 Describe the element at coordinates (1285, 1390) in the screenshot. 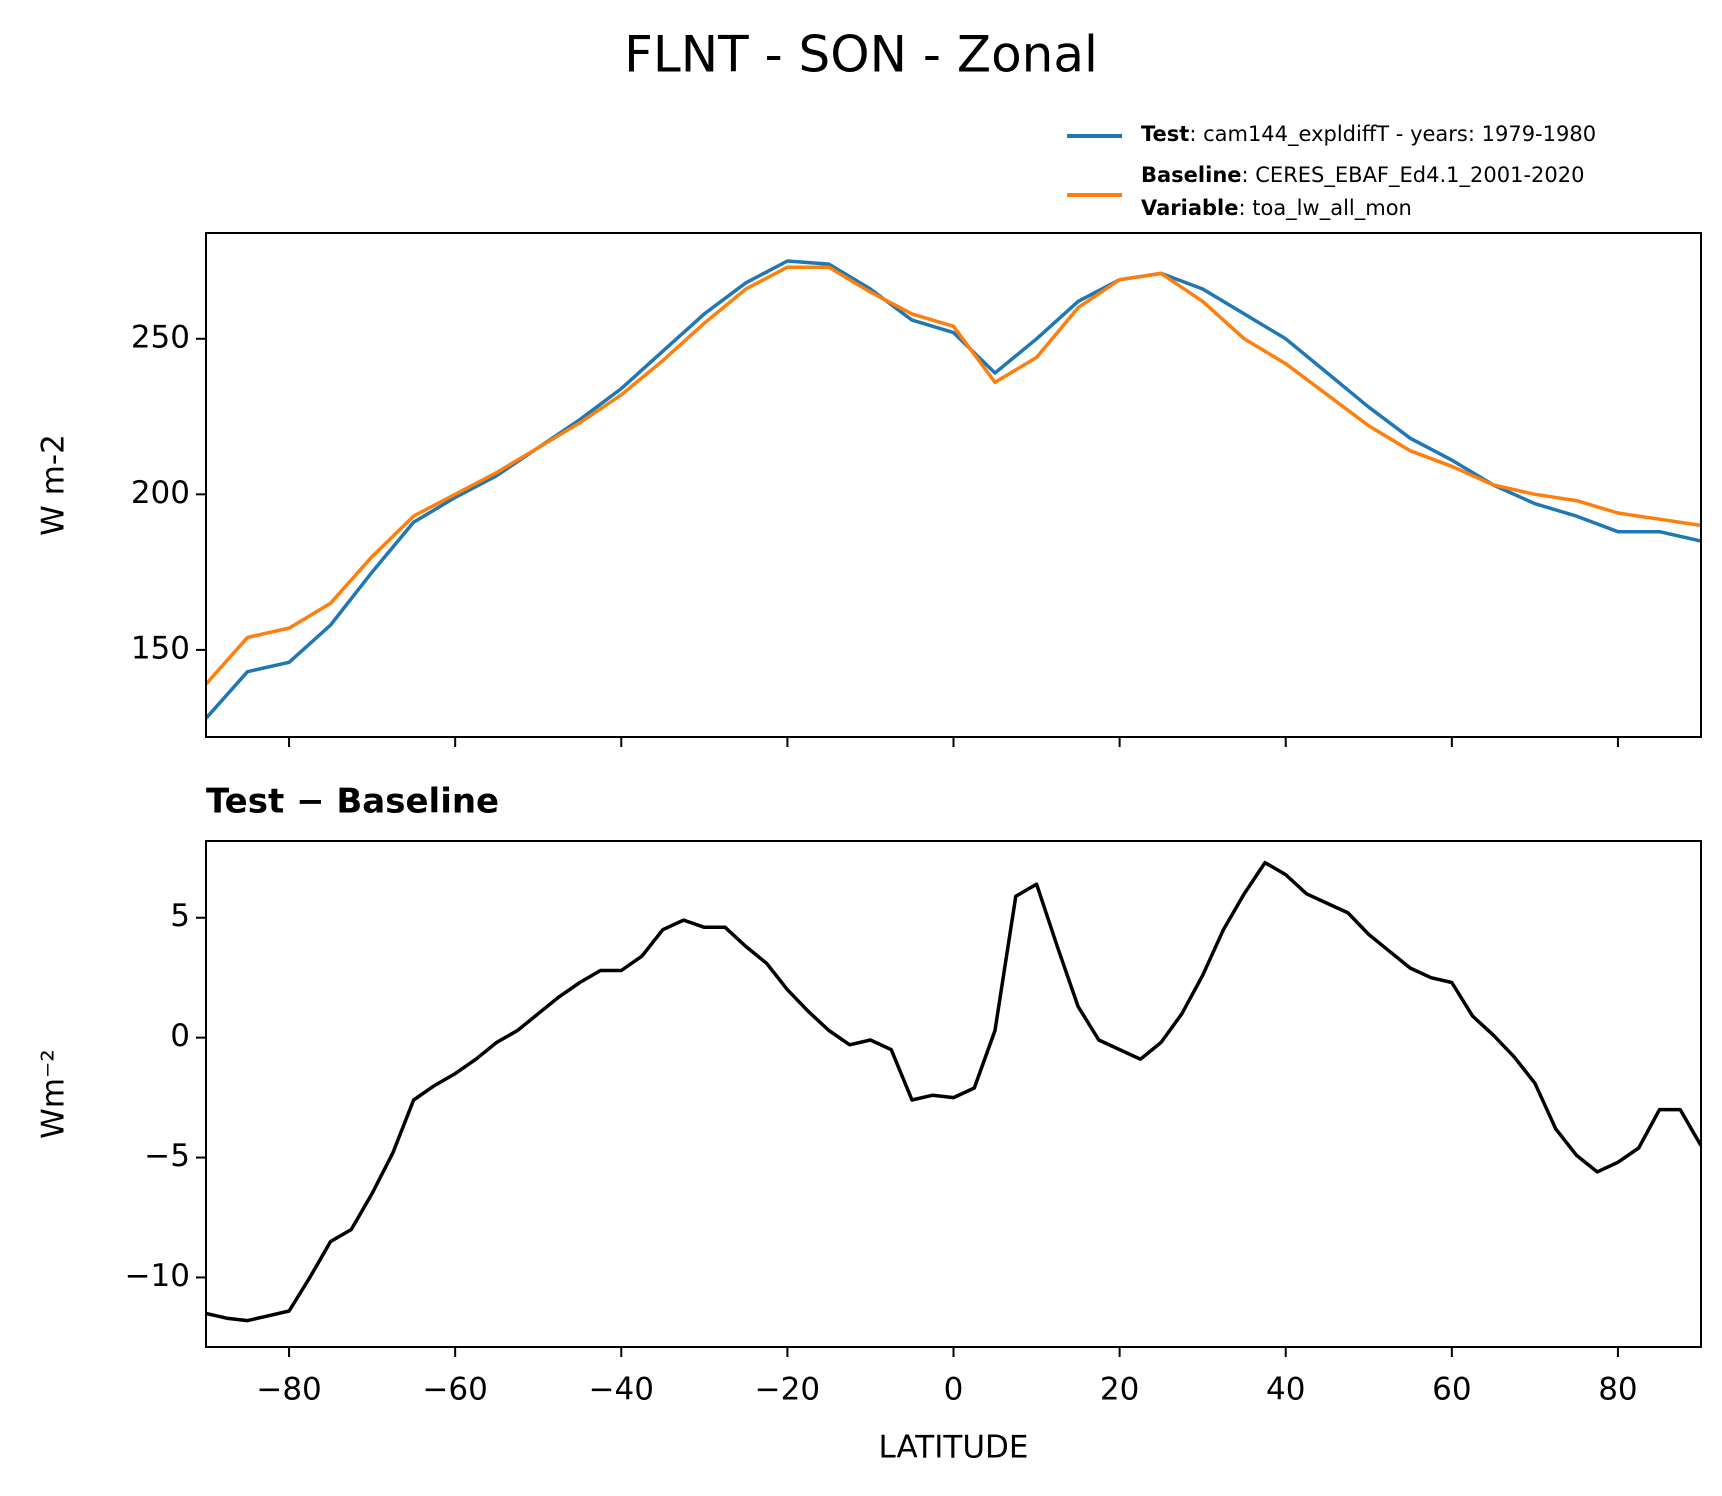

I see `x-tick-label: 40` at that location.